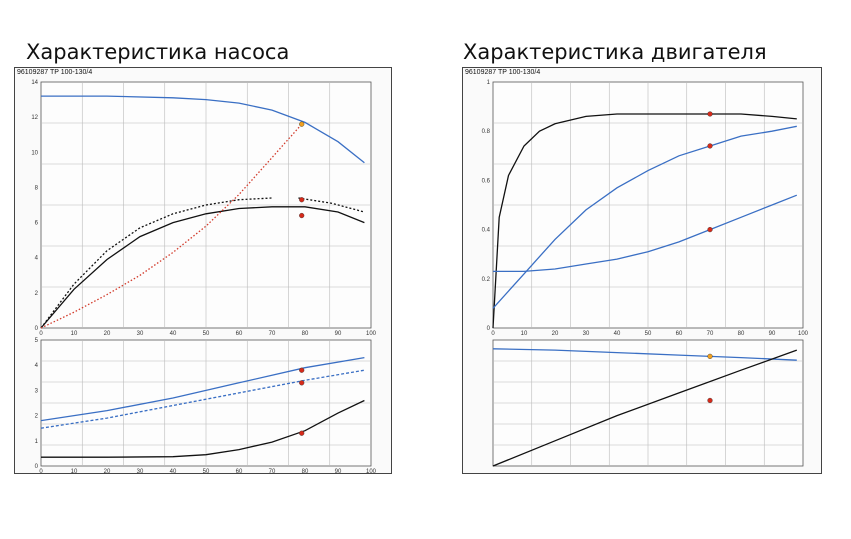 The image size is (851, 539). Describe the element at coordinates (37, 188) in the screenshot. I see `y-tick-label: 8` at that location.